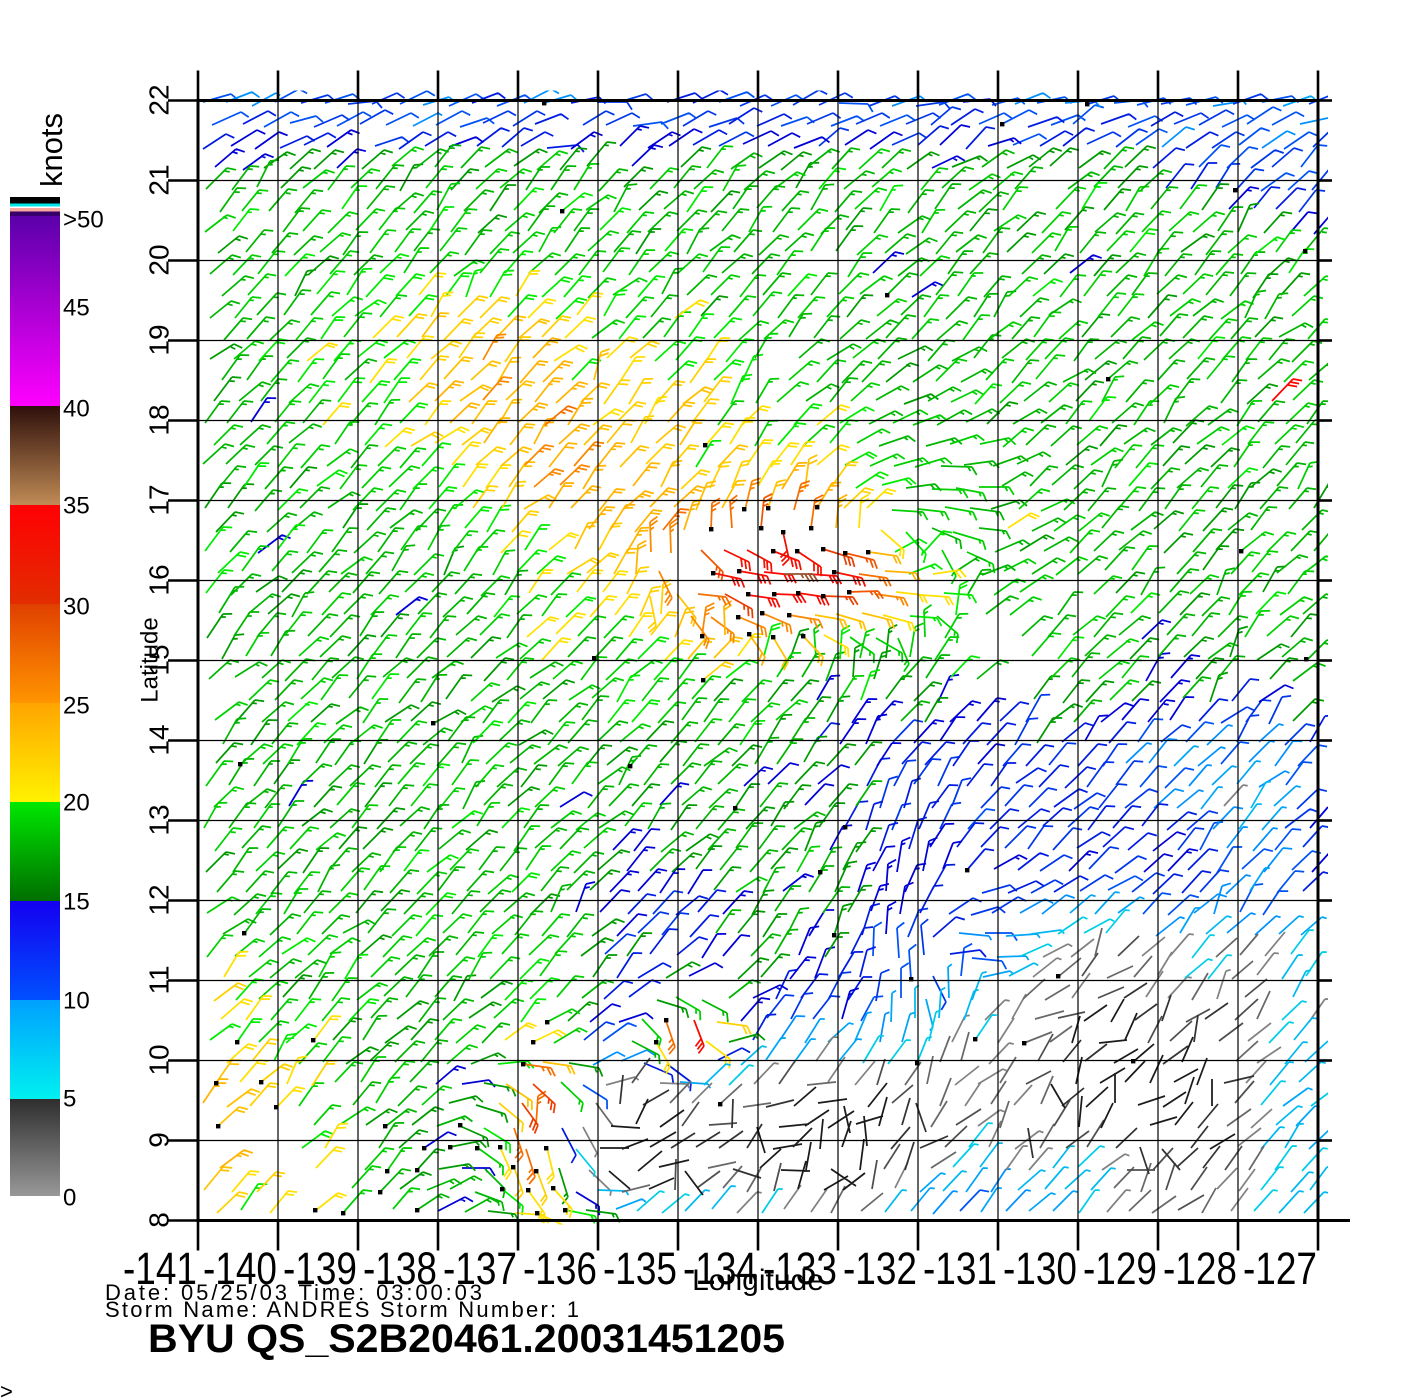 The image size is (1420, 1400). Describe the element at coordinates (466, 1339) in the screenshot. I see `svg-text: BYU QS_S2B20461.20031451205` at that location.